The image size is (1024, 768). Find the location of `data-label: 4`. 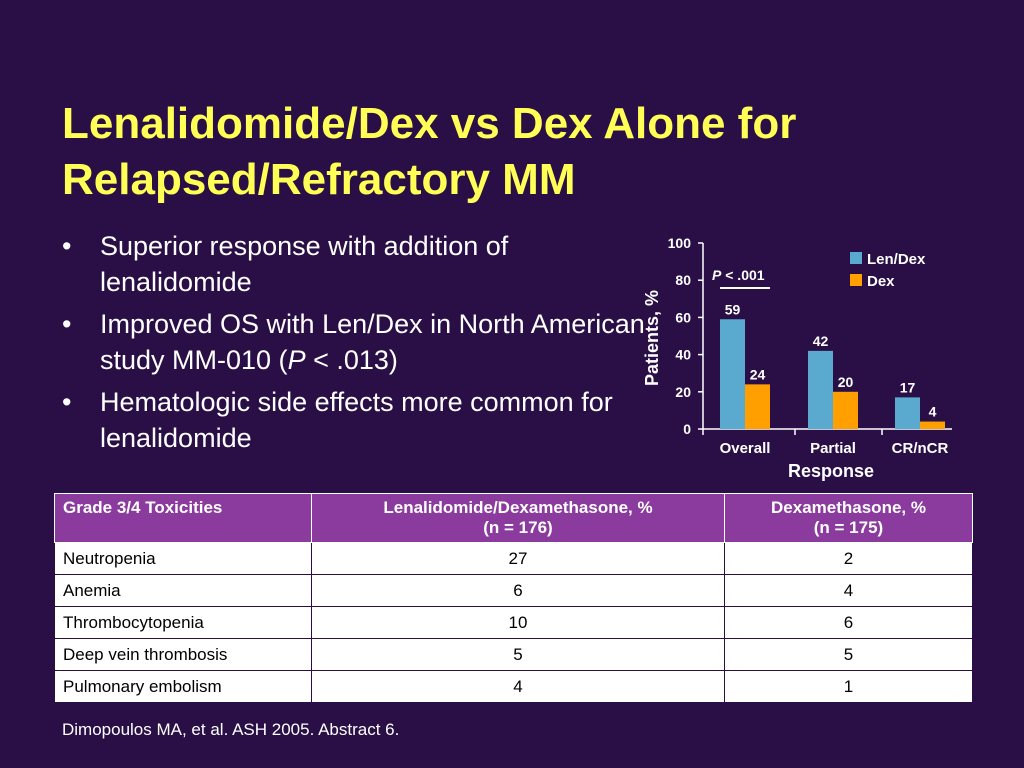

data-label: 4 is located at coordinates (933, 412).